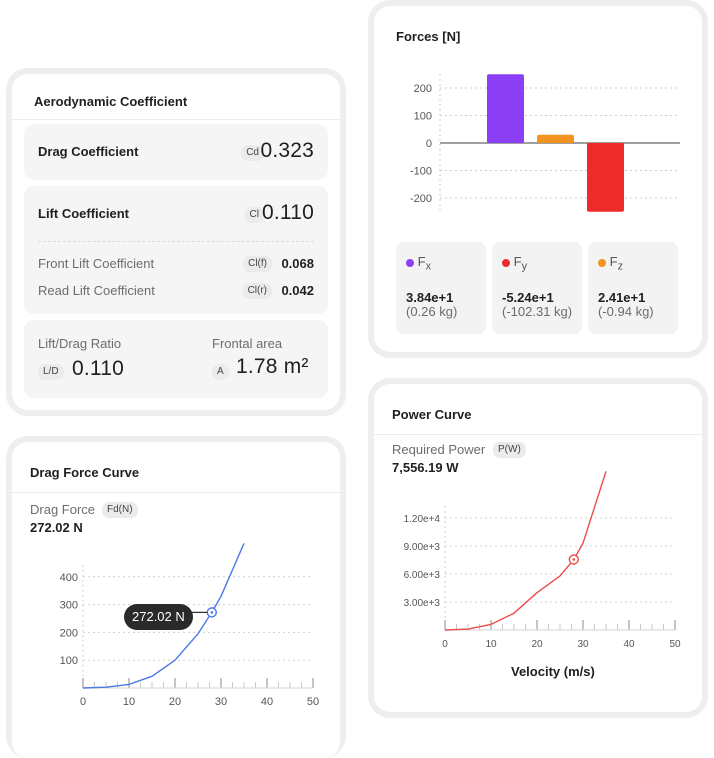  I want to click on drag-tooltip: 272.02 N, so click(158, 617).